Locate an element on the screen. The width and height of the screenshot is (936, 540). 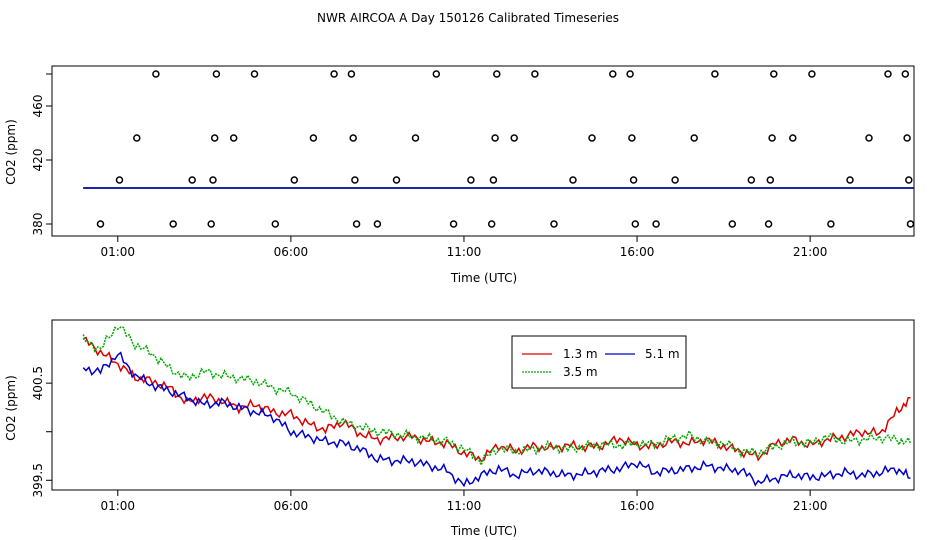
bottom-x-axis: 01:00 06:00 11:00 16:00 21:00 is located at coordinates (463, 501).